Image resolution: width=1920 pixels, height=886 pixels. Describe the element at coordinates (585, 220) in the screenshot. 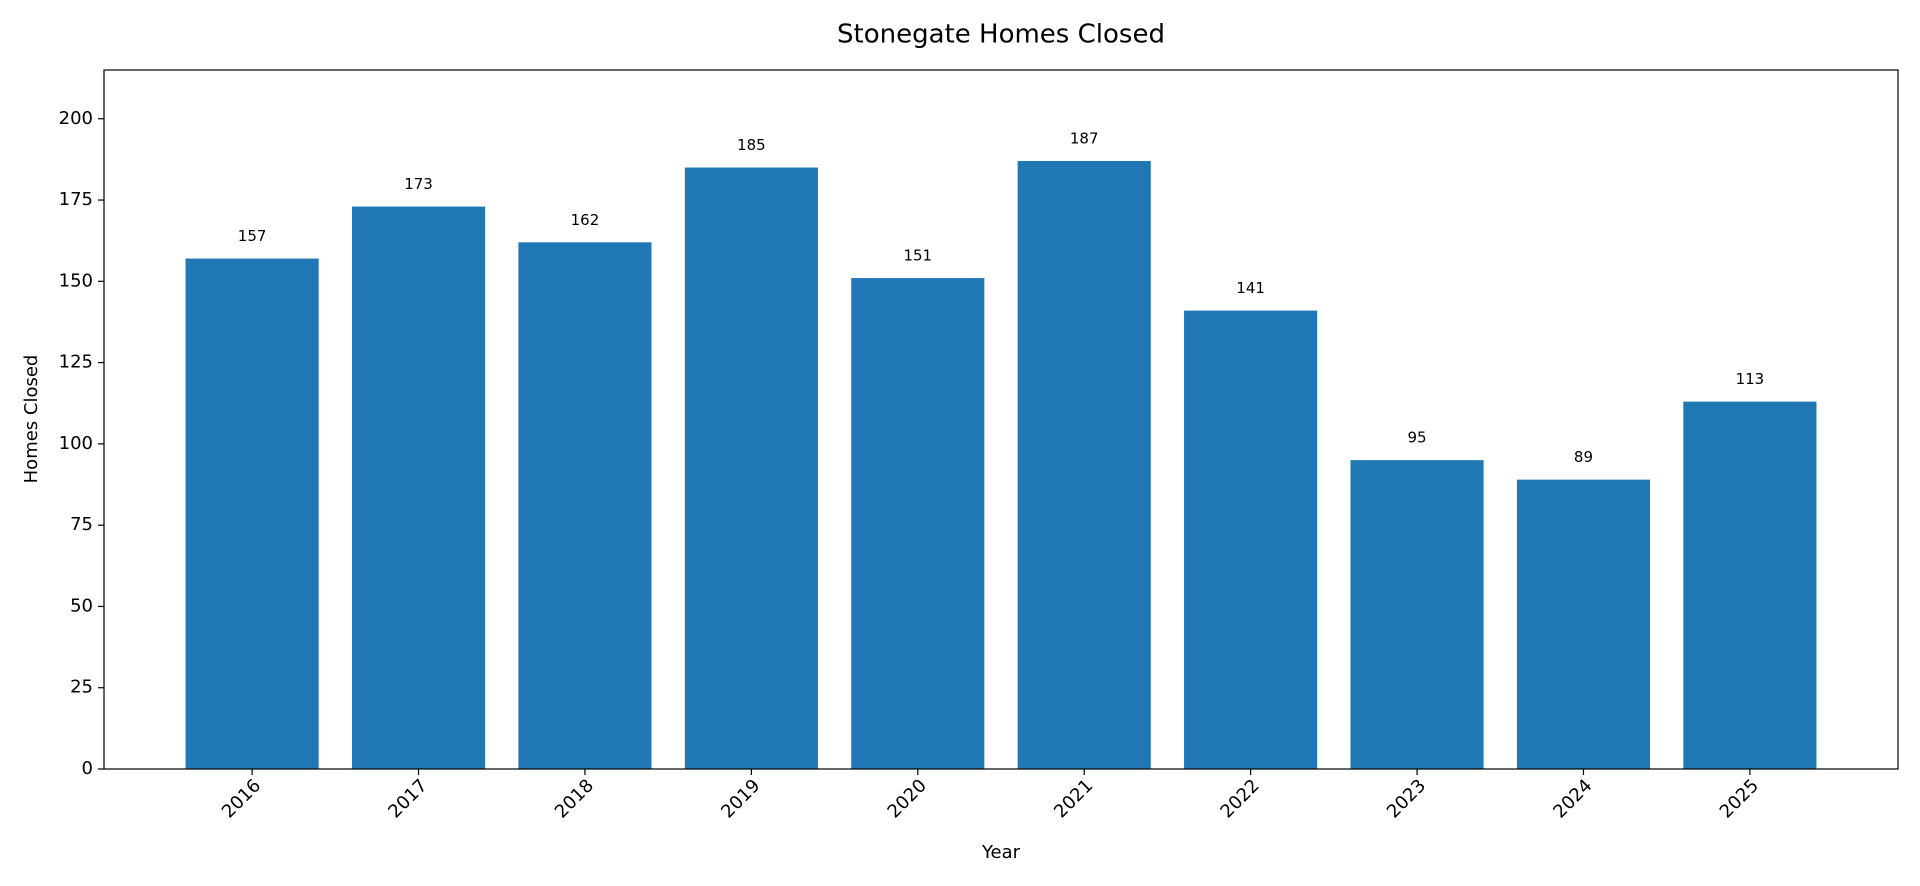

I see `value-label: 162` at that location.